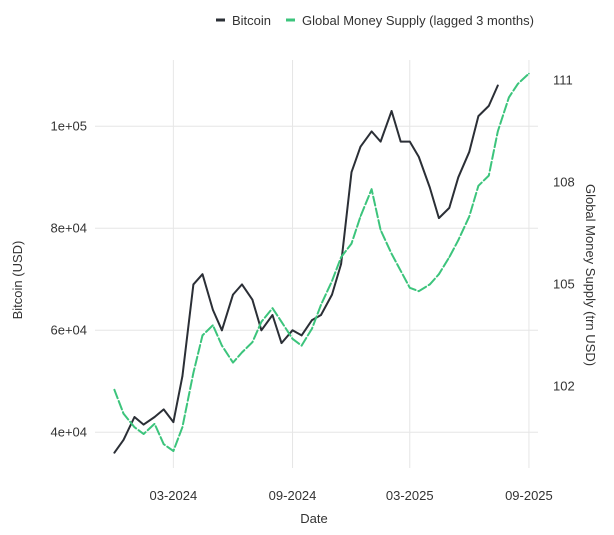  I want to click on left-tick-label: 1e+05, so click(68, 125).